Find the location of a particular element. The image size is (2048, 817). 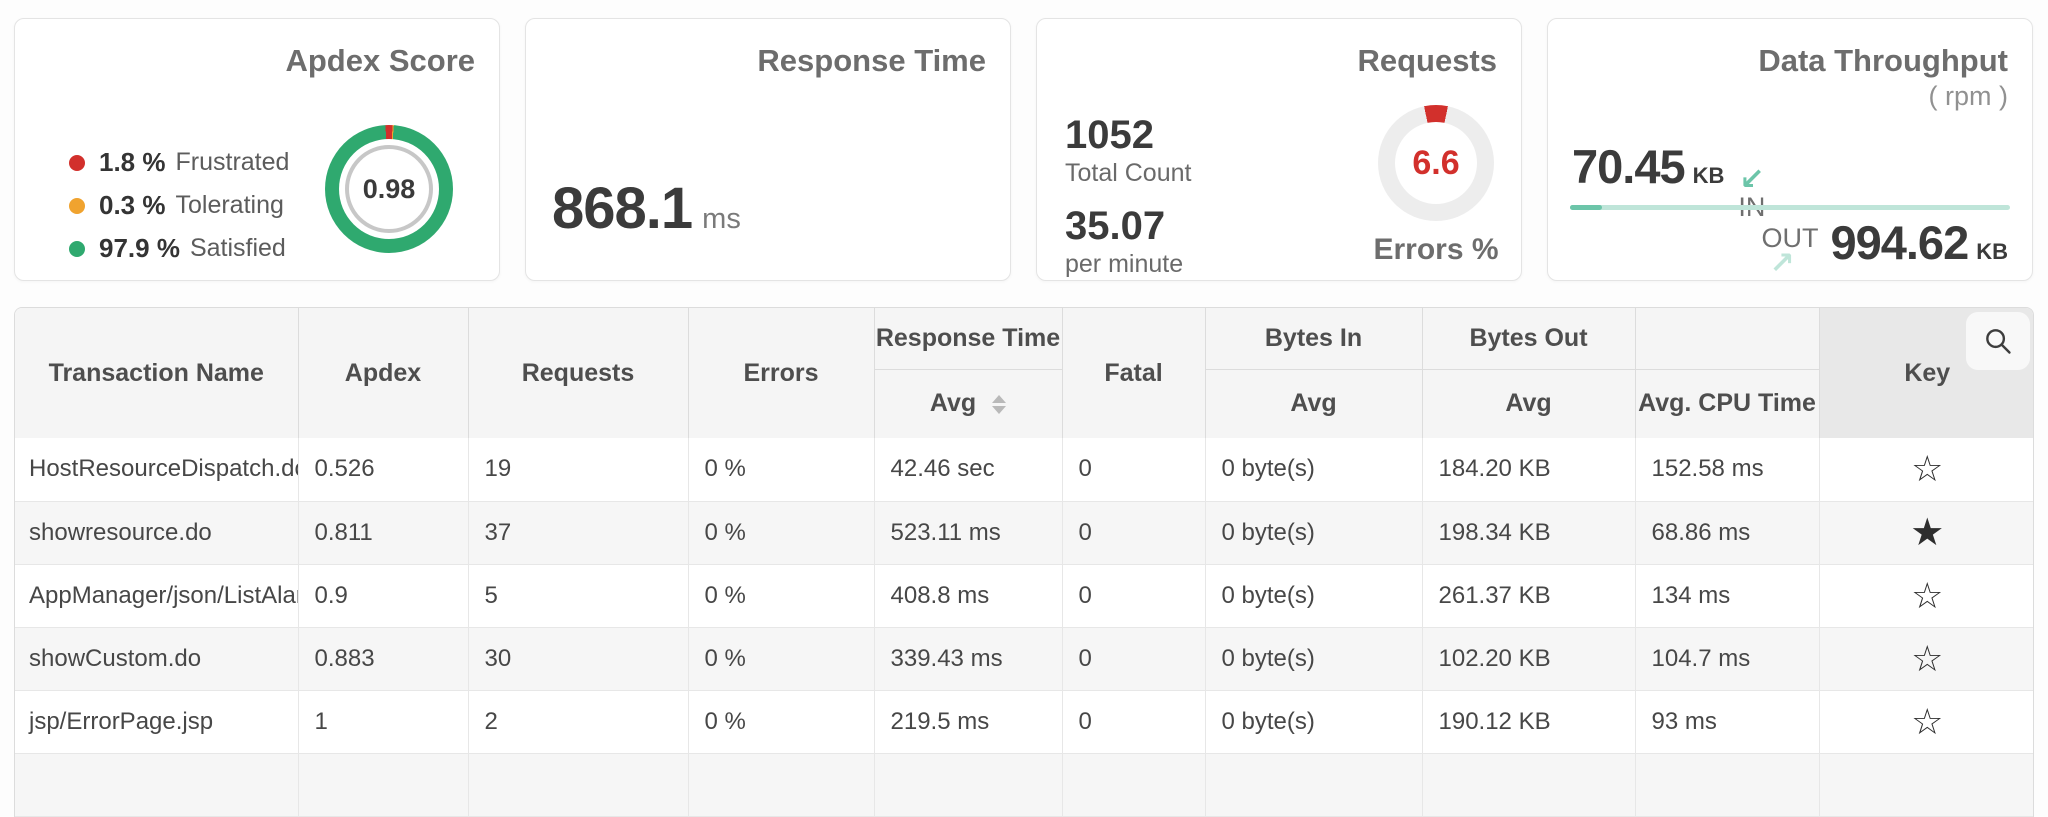

throughput-in-metric: 70.45 KB ↙ IN is located at coordinates (1668, 180).